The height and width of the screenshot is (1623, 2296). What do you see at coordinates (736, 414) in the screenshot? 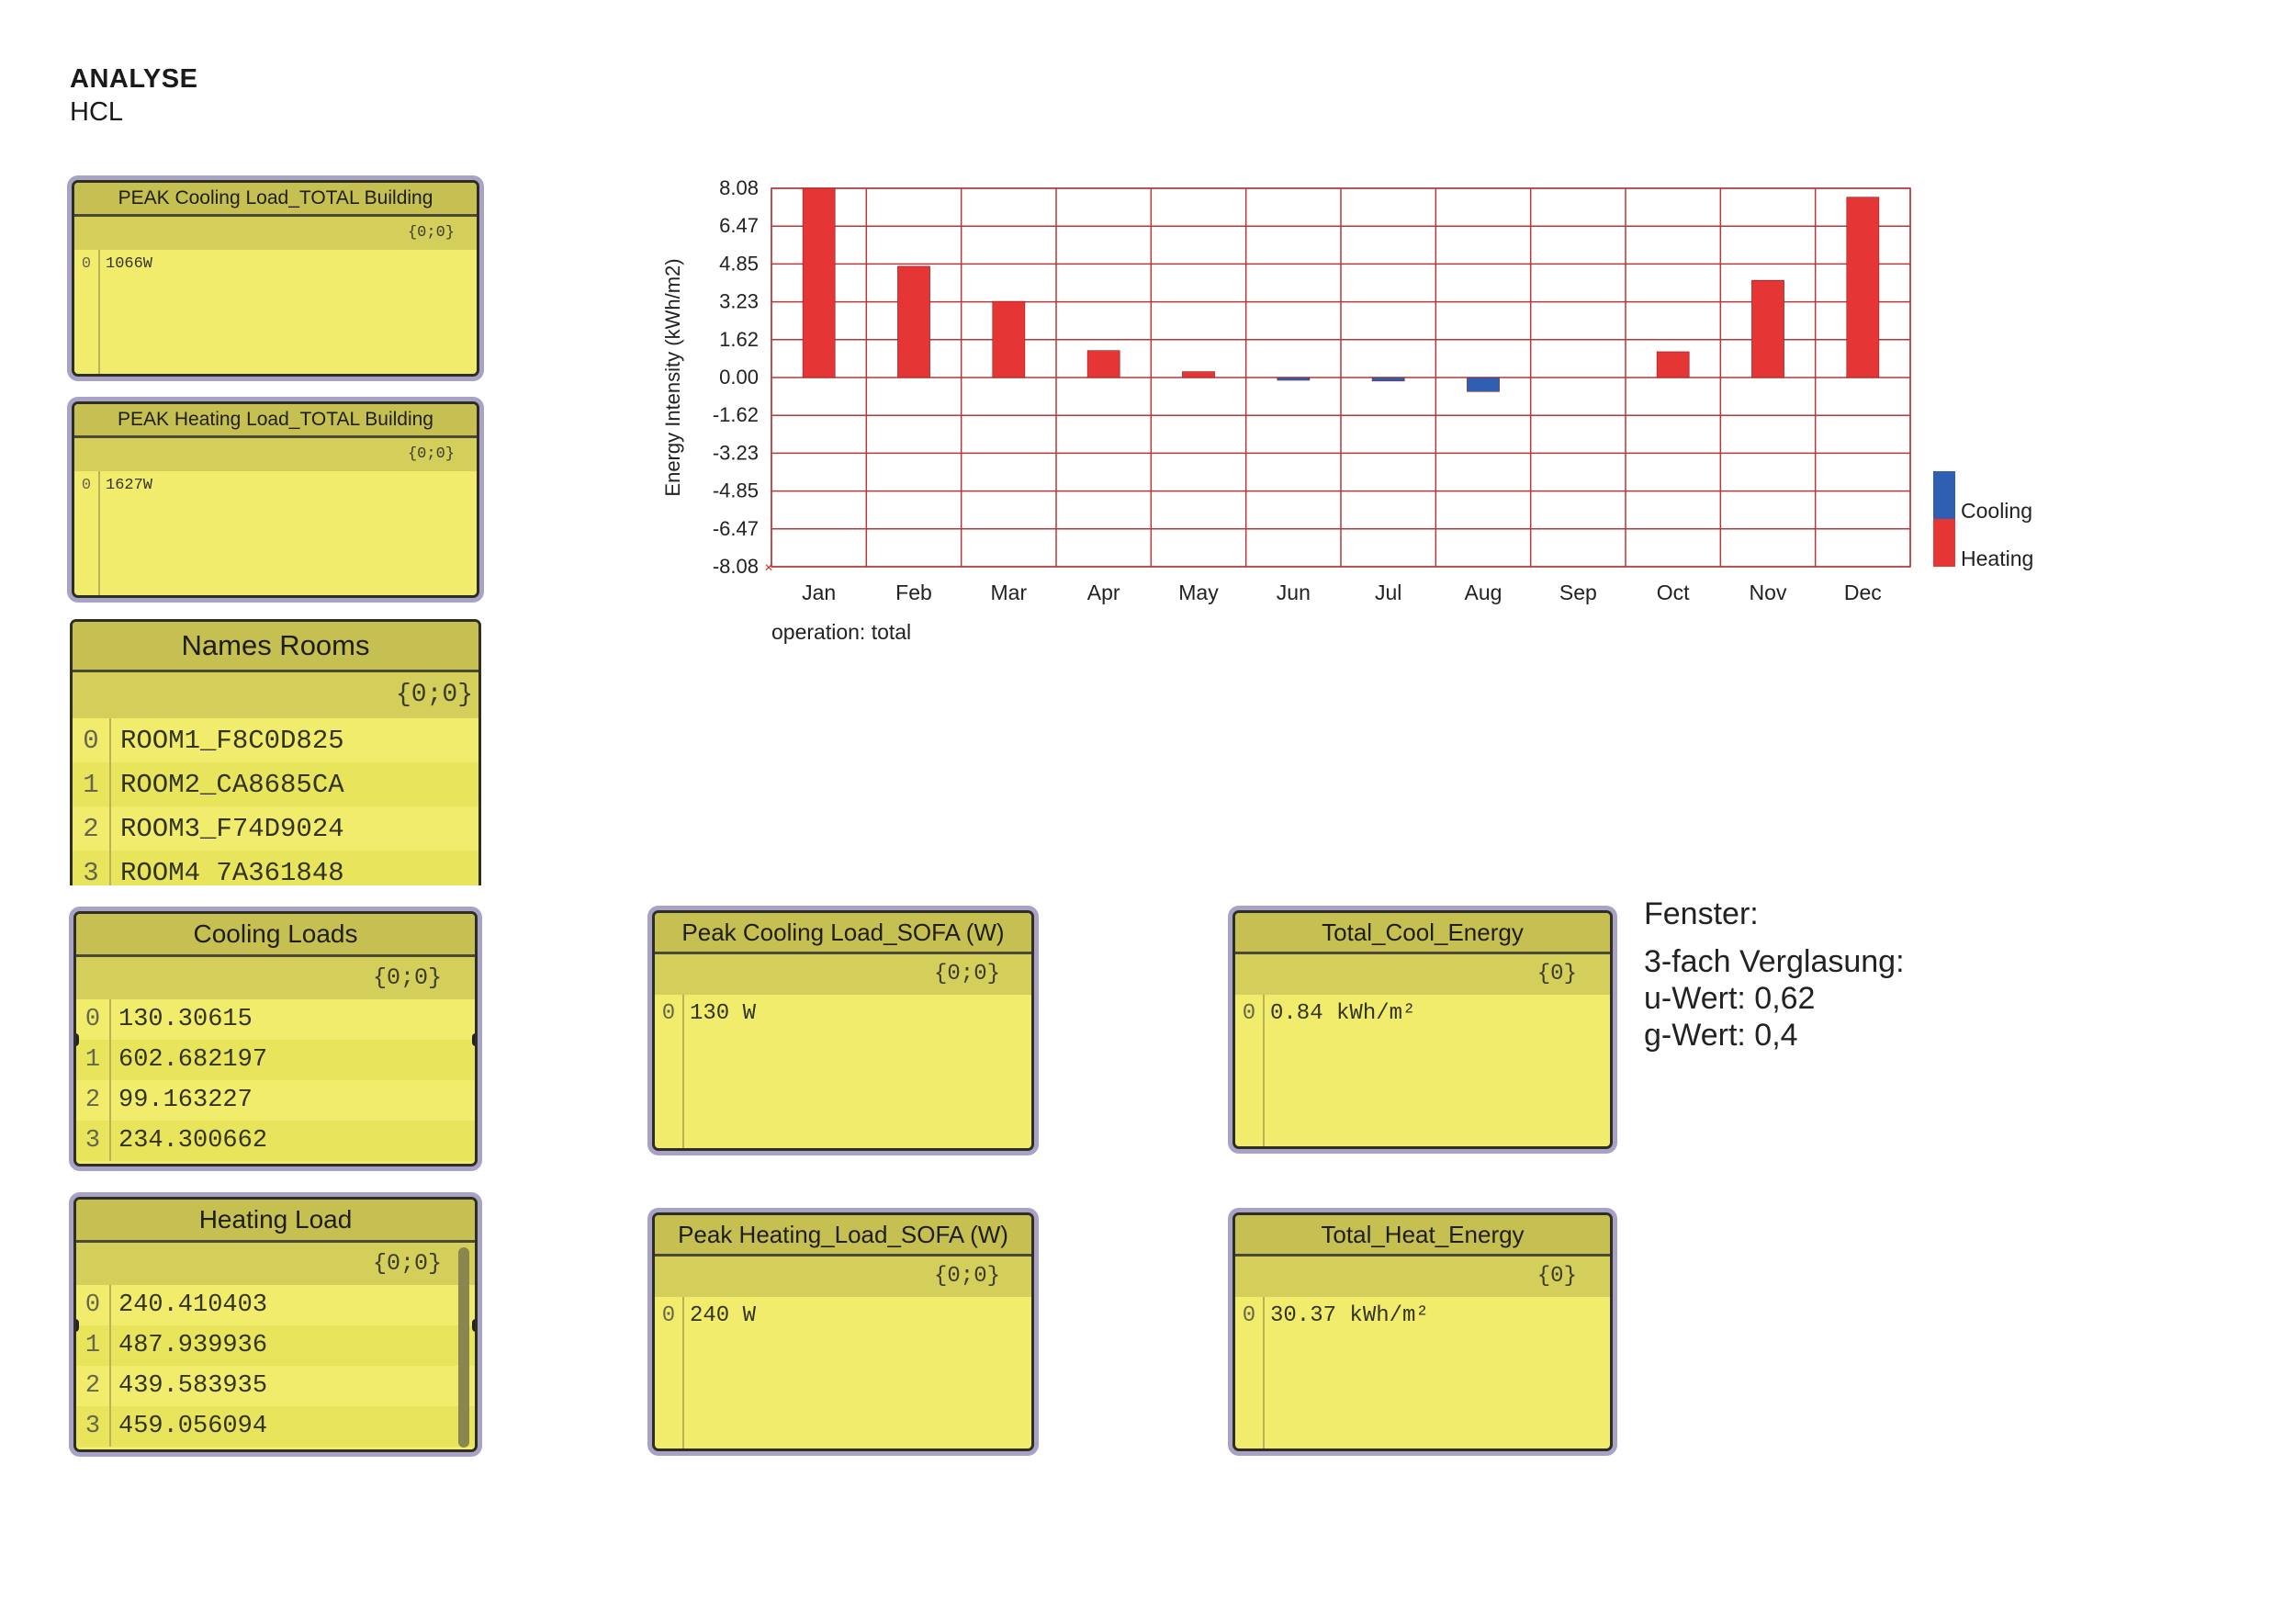
I see `y-tick-label: -1.62` at bounding box center [736, 414].